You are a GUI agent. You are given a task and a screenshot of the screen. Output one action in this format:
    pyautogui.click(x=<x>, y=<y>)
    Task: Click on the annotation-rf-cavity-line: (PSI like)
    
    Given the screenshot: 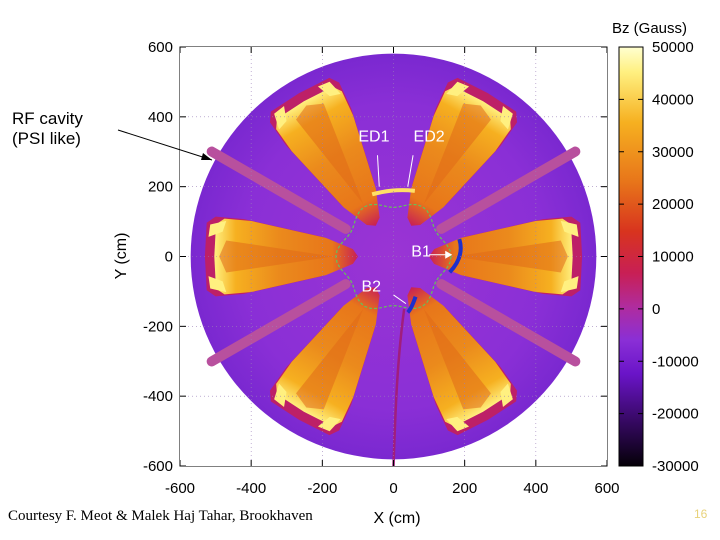 What is the action you would take?
    pyautogui.click(x=46, y=138)
    